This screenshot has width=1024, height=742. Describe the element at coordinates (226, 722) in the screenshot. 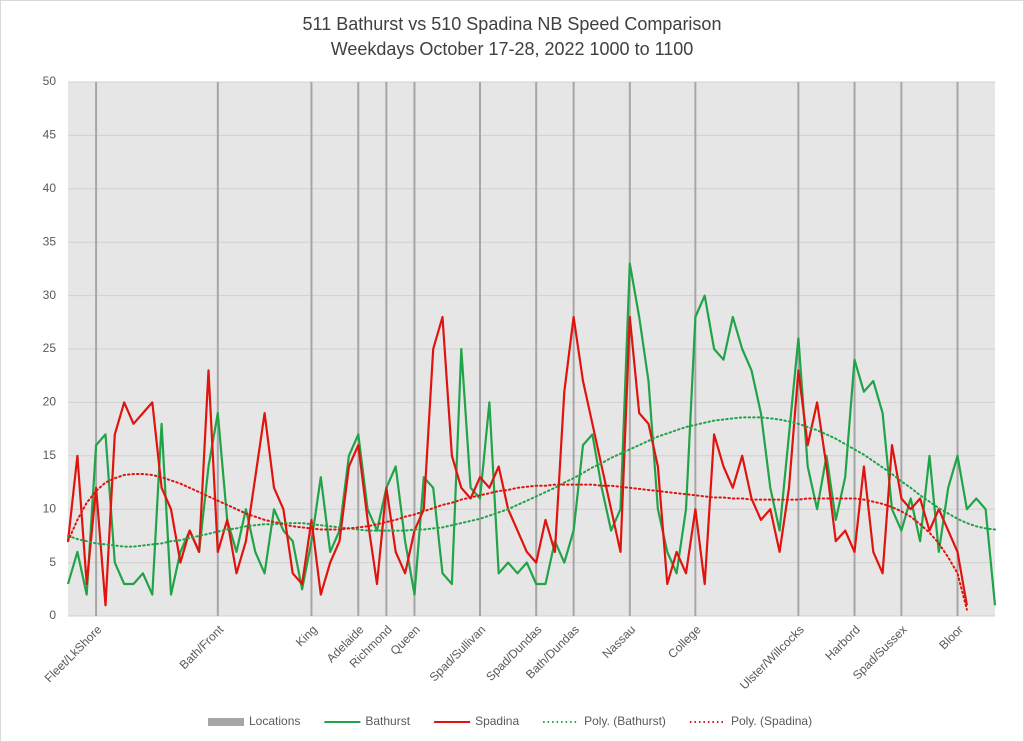

I see `legend-swatch` at that location.